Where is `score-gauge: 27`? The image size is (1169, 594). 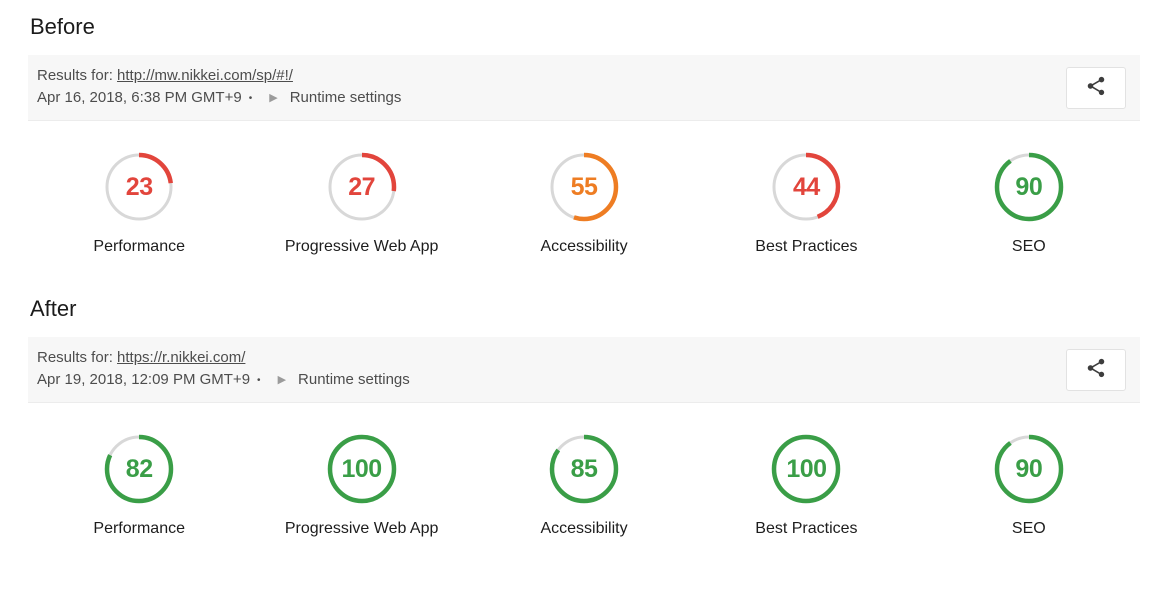
score-gauge: 27 is located at coordinates (362, 187).